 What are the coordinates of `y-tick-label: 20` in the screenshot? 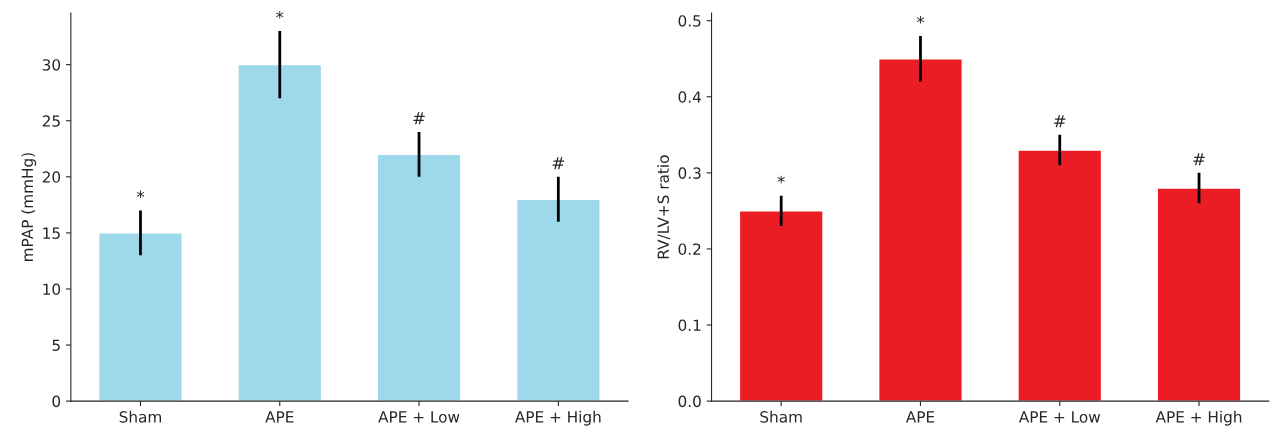 It's located at (51, 177).